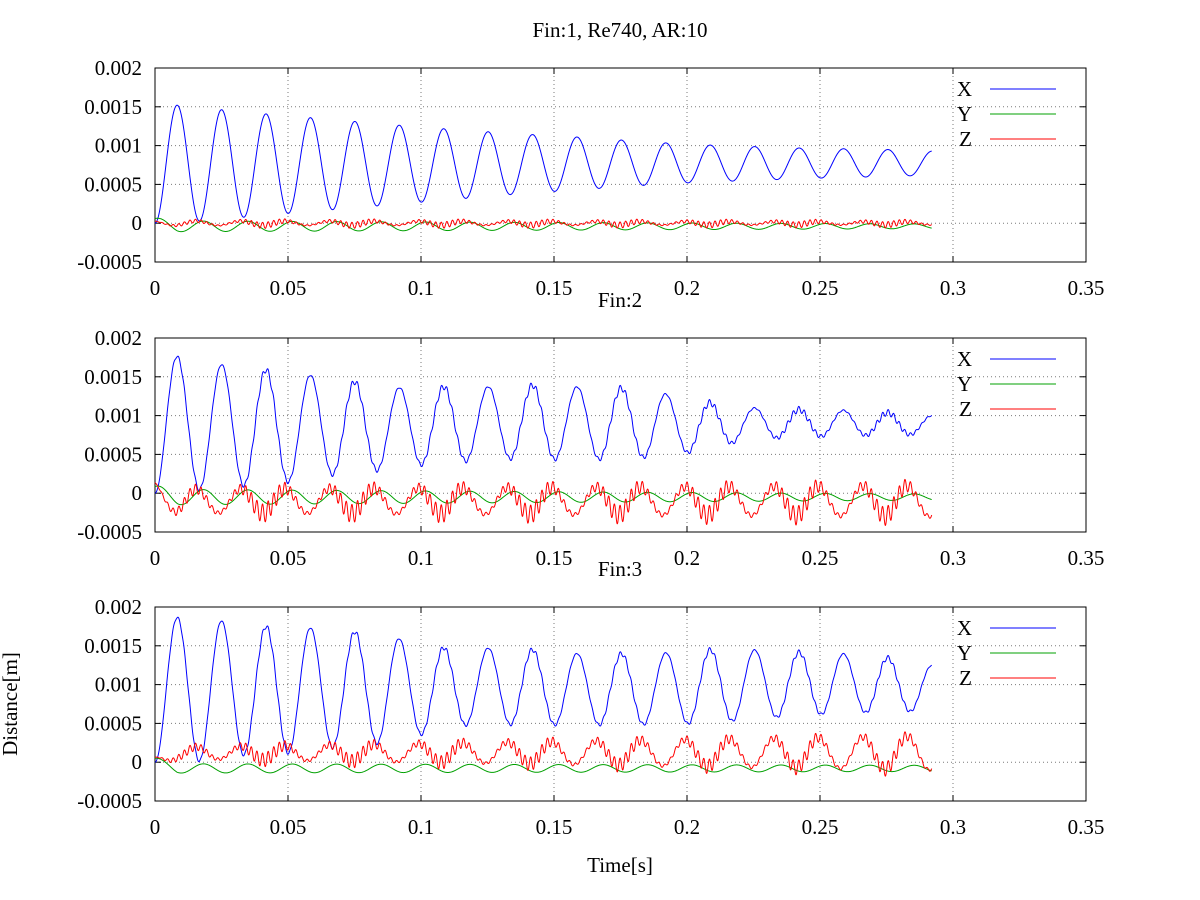 The height and width of the screenshot is (900, 1200). Describe the element at coordinates (619, 30) in the screenshot. I see `panel-title: Fin:1, Re740, AR:10` at that location.